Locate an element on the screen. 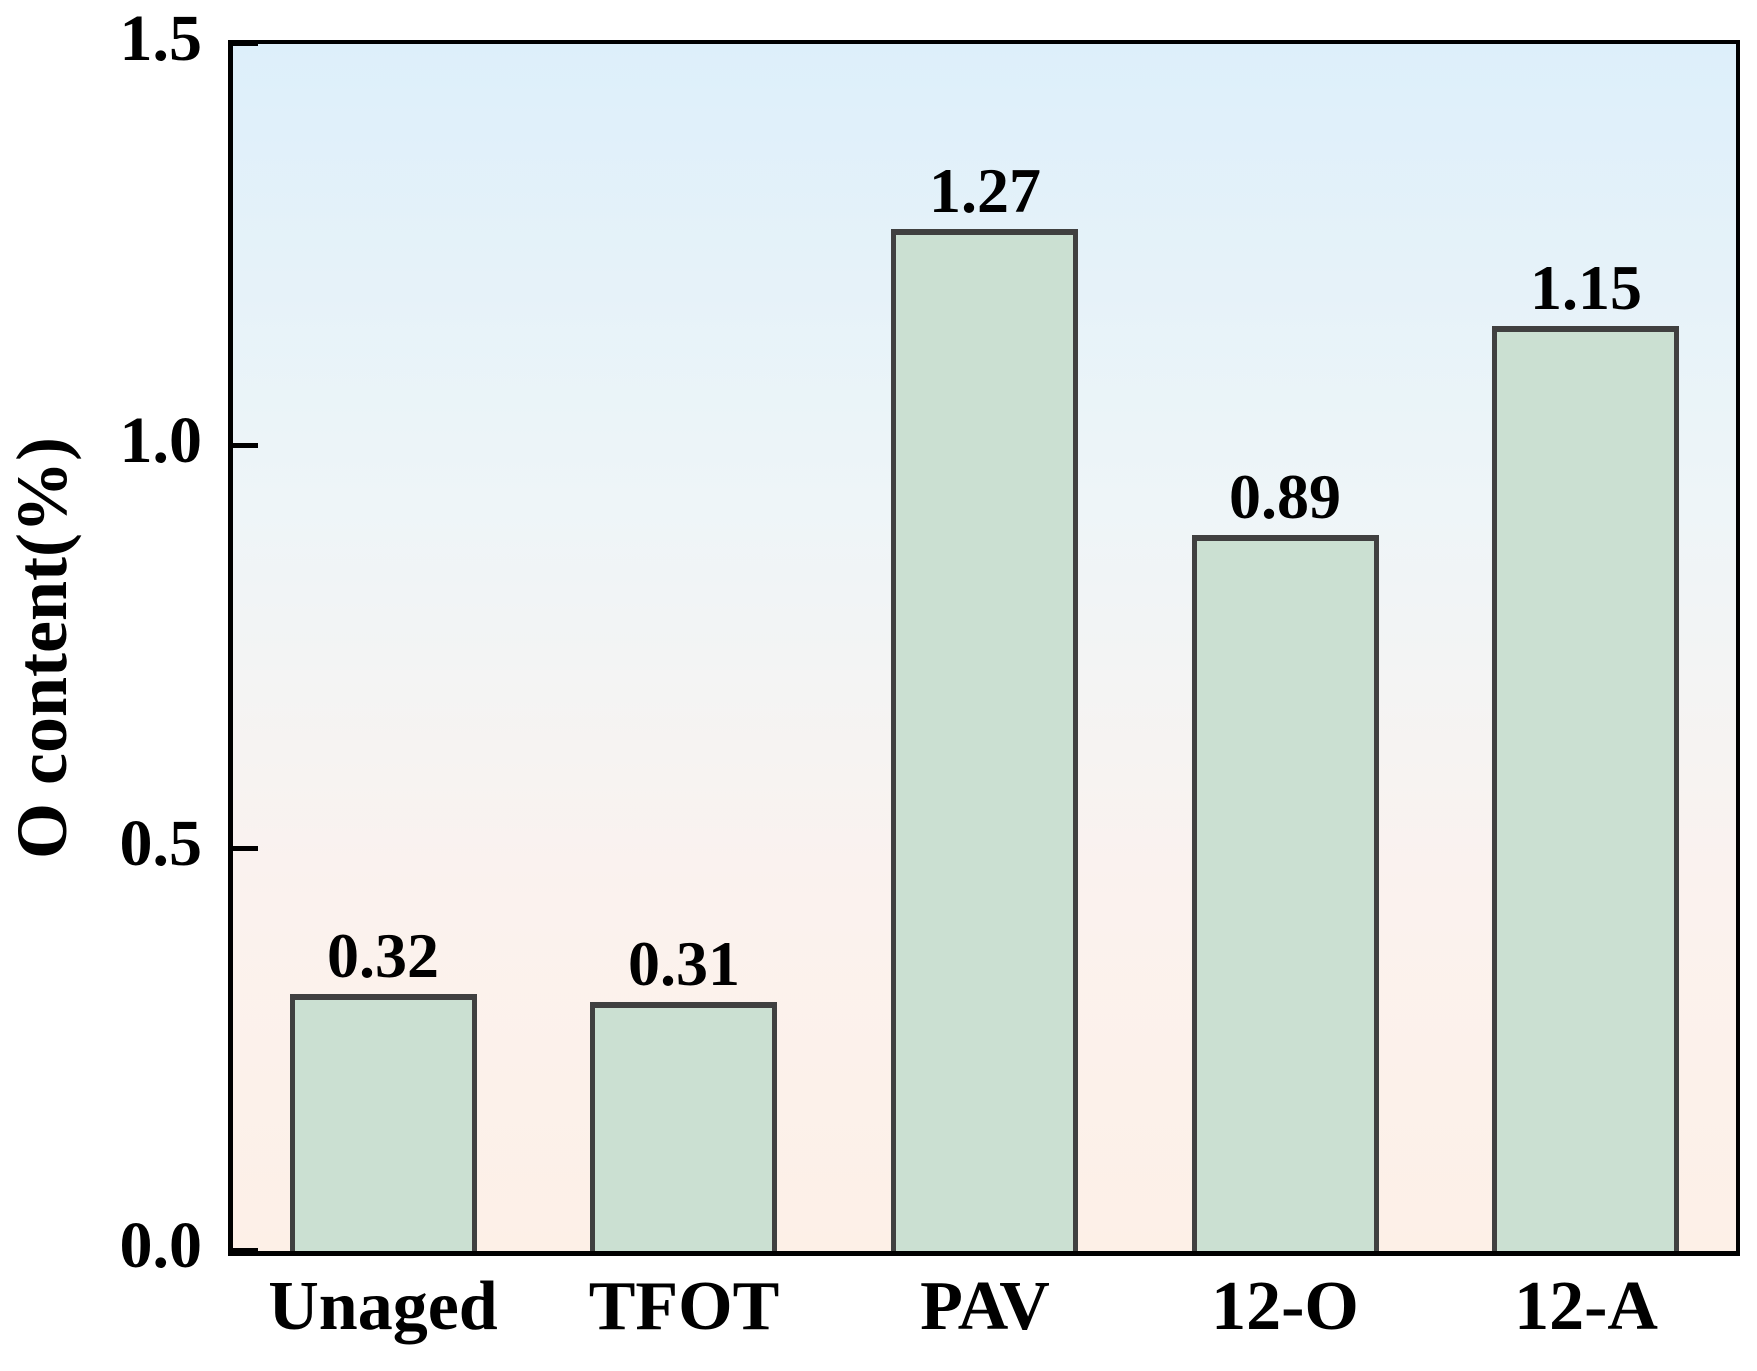 The image size is (1757, 1371). bar-12-o is located at coordinates (1285, 893).